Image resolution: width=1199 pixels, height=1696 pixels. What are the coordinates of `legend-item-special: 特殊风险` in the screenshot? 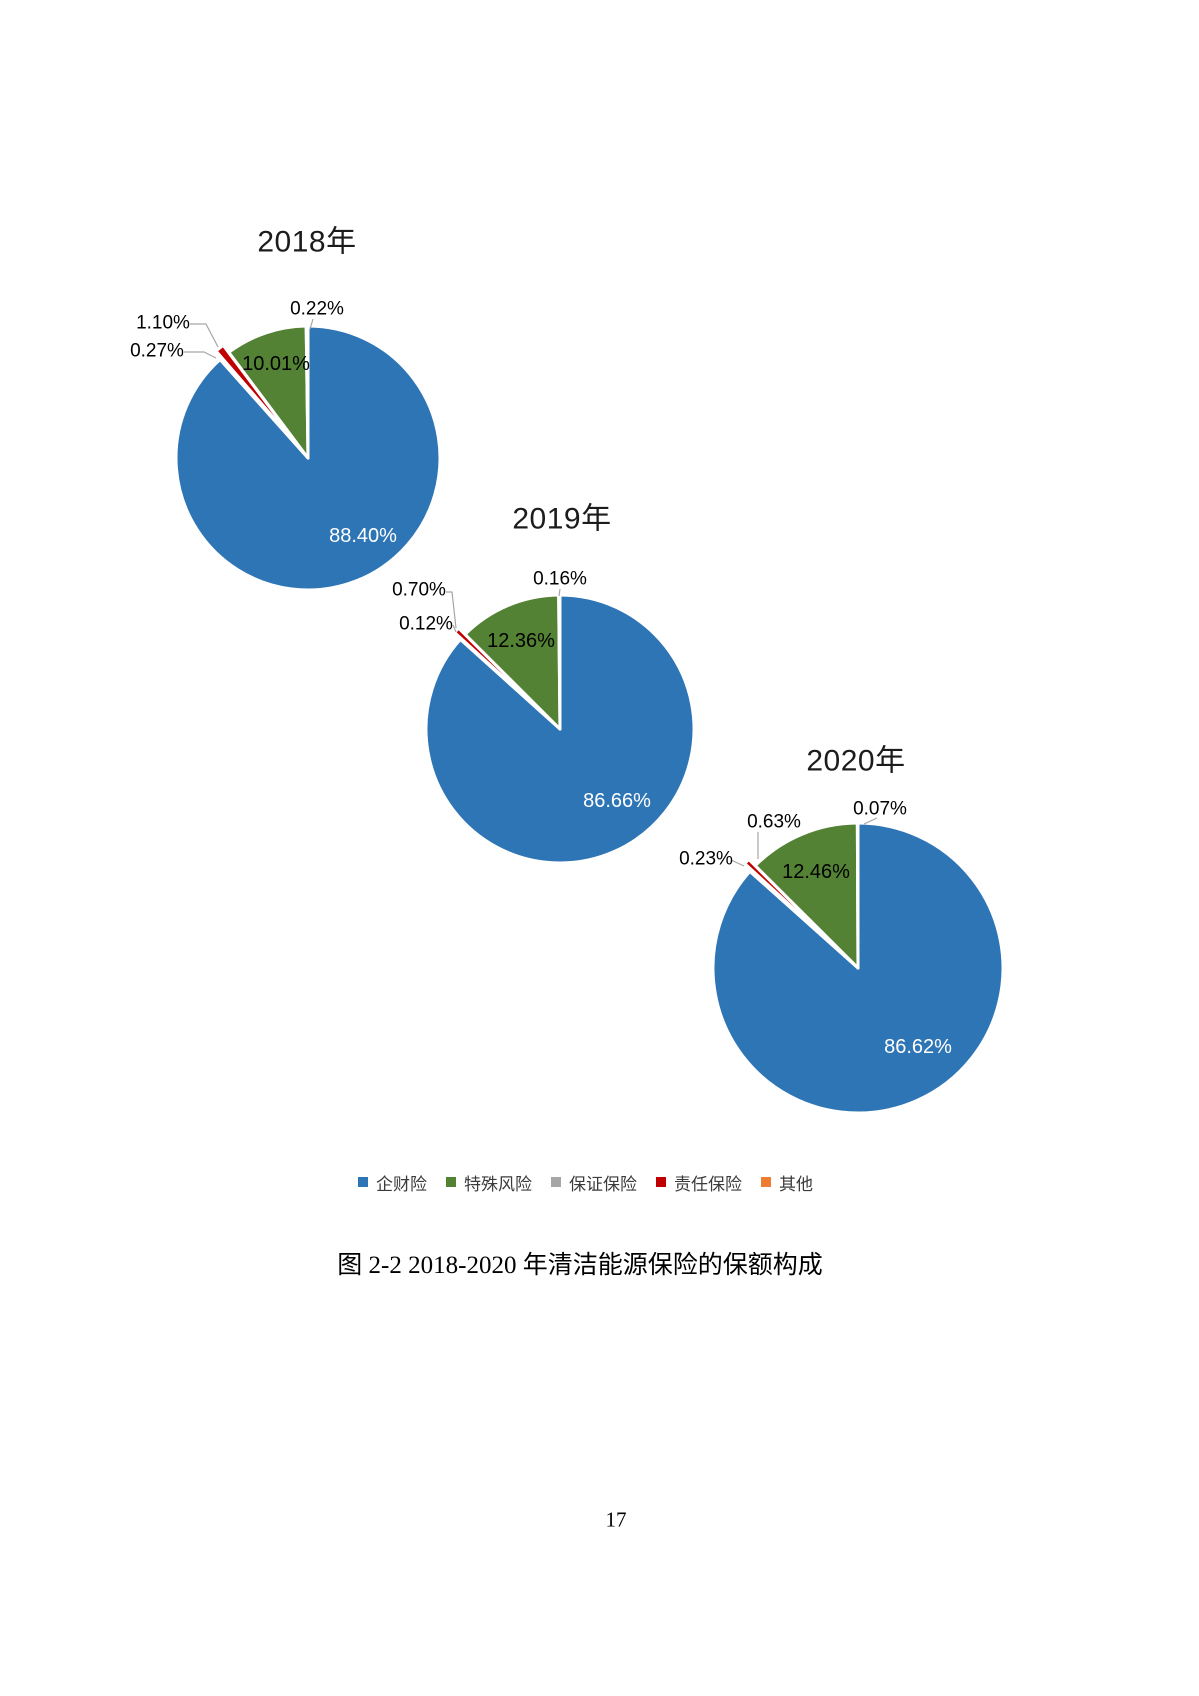 It's located at (489, 1182).